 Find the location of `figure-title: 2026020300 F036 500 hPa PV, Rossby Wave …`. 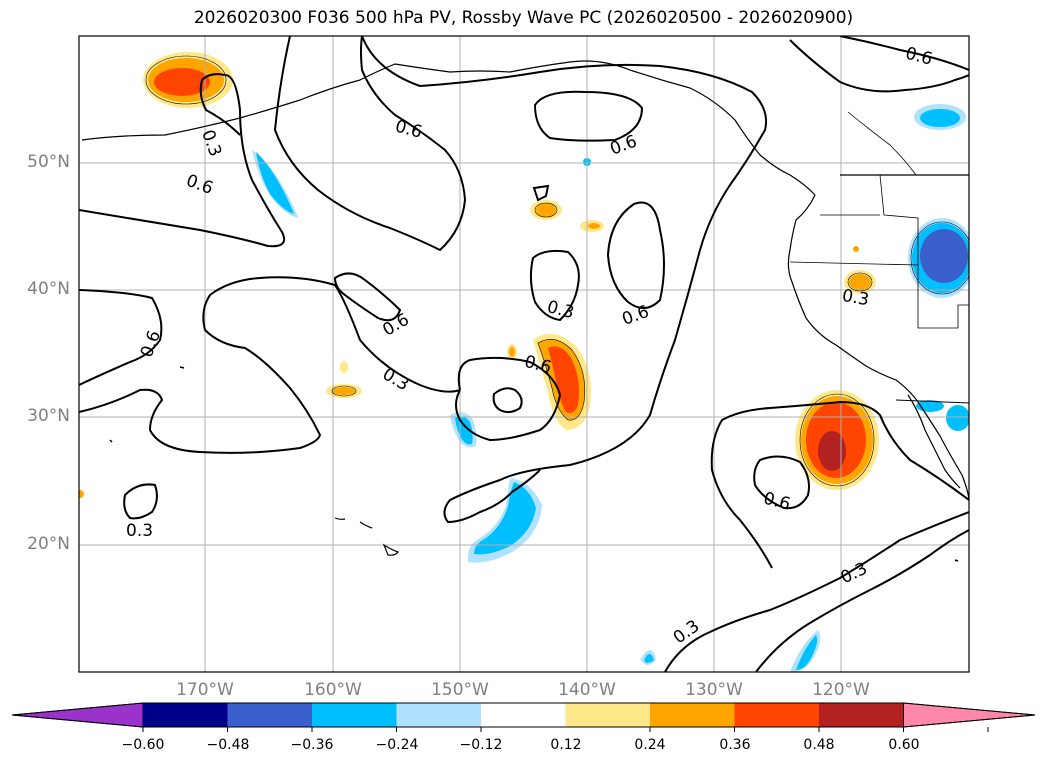

figure-title: 2026020300 F036 500 hPa PV, Rossby Wave … is located at coordinates (523, 18).